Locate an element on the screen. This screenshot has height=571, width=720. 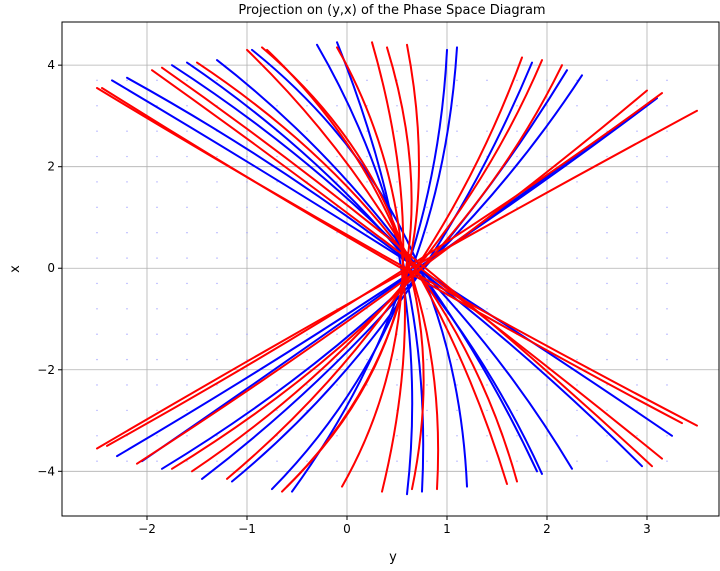
y-axis-label: x is located at coordinates (15, 269).